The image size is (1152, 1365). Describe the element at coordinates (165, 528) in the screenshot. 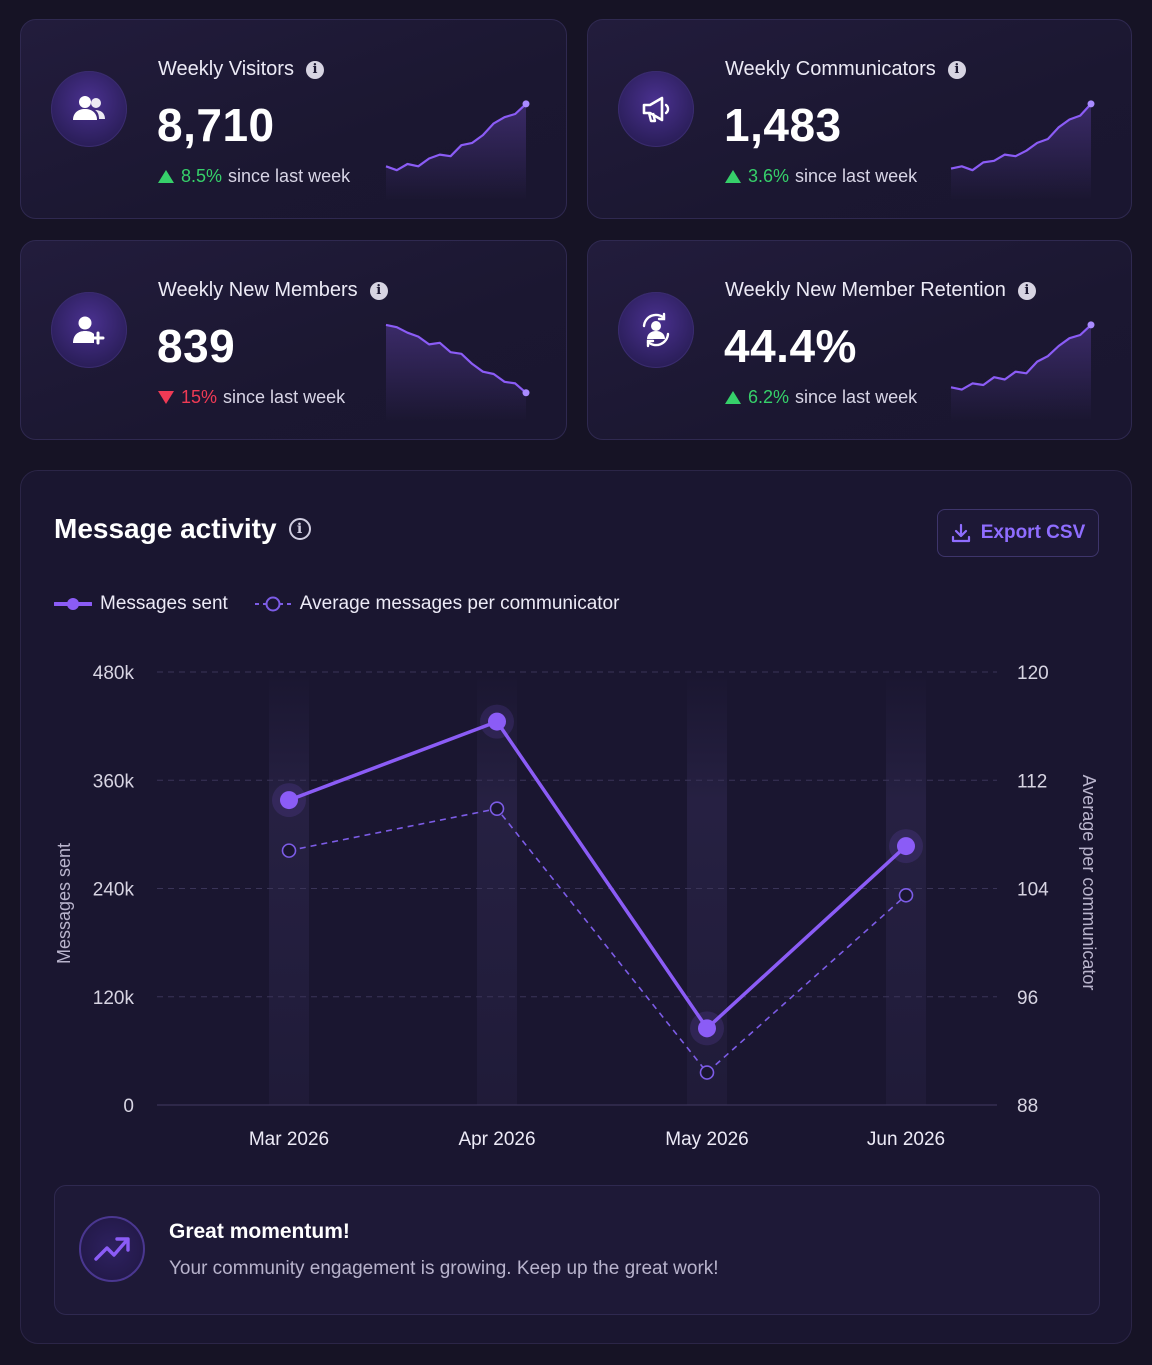

I see `section-title: Message activity` at that location.